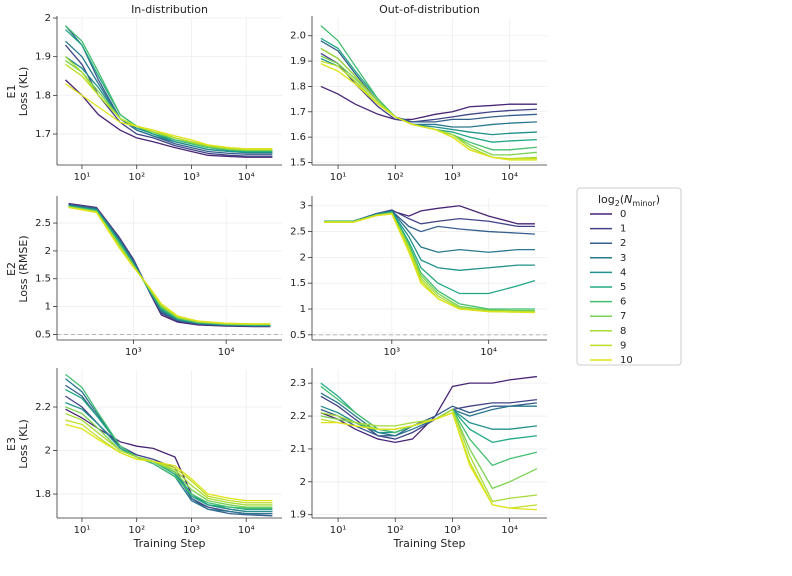  What do you see at coordinates (298, 137) in the screenshot?
I see `y-tick-label: 1.6` at bounding box center [298, 137].